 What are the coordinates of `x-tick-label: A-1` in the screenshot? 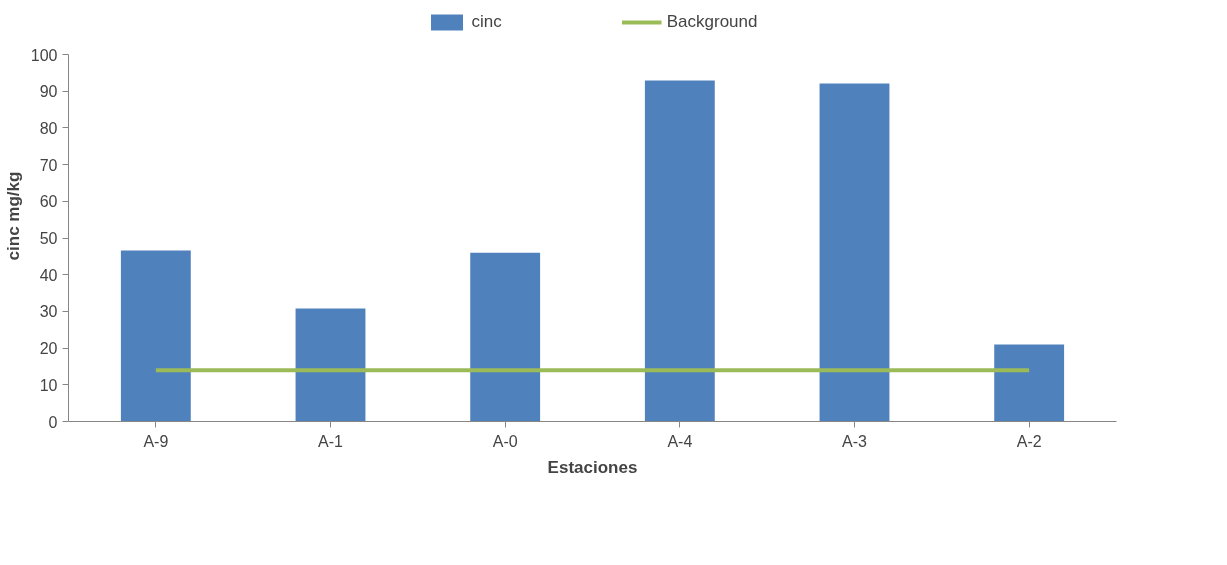 It's located at (331, 441).